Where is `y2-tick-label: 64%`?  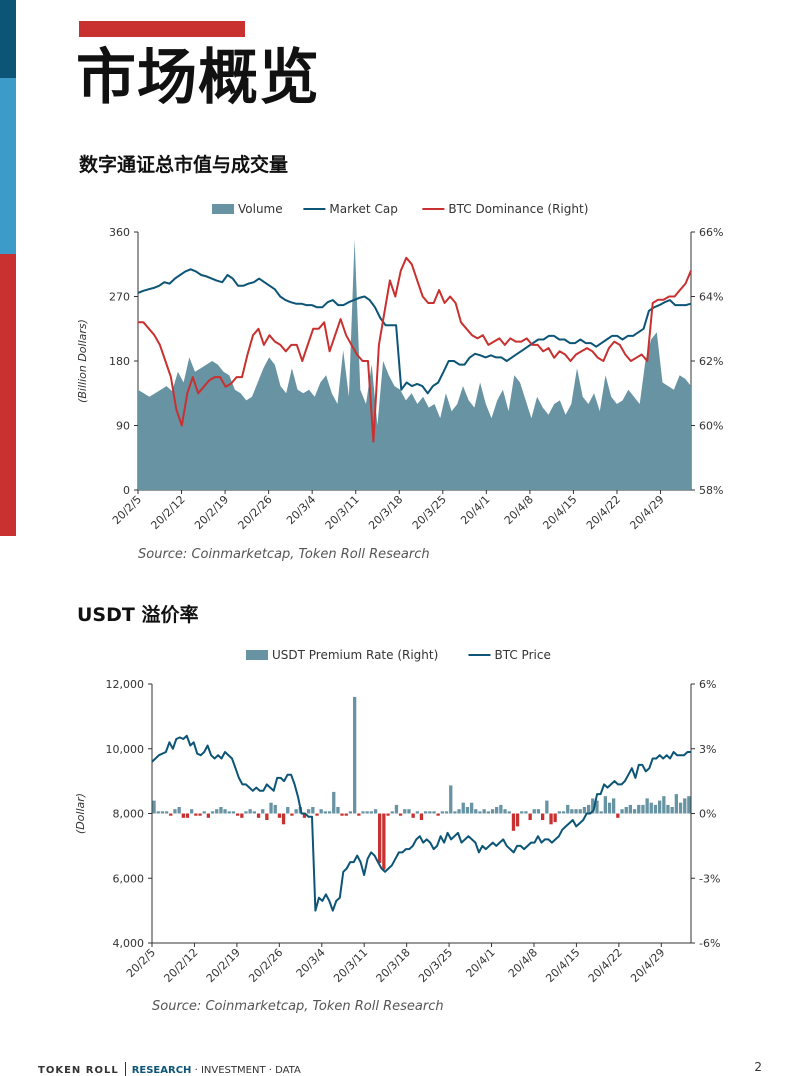
y2-tick-label: 64% is located at coordinates (711, 297).